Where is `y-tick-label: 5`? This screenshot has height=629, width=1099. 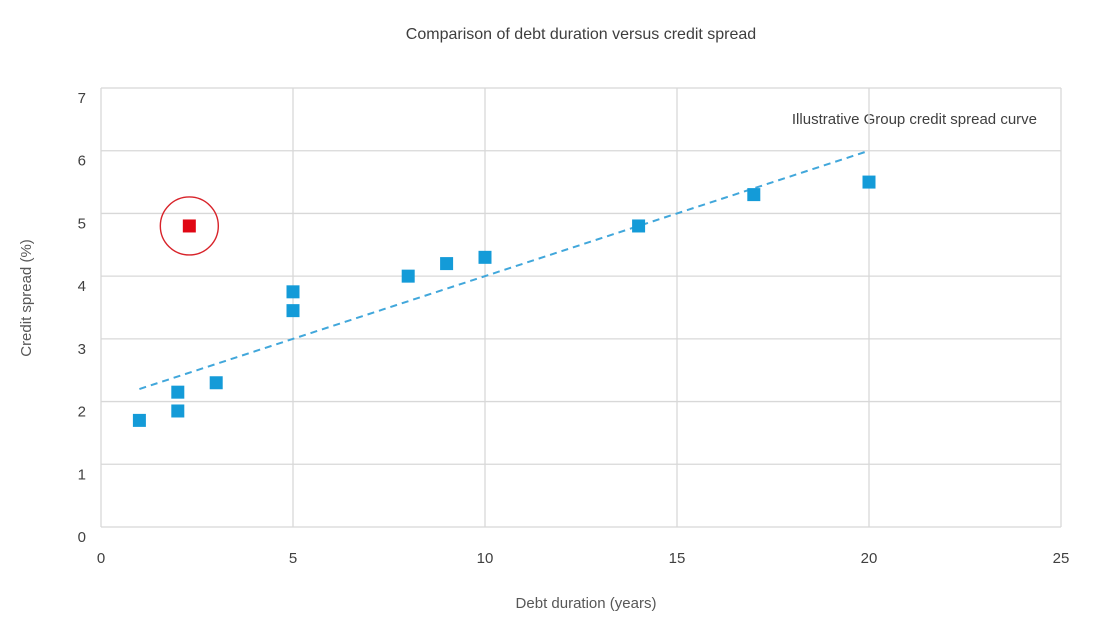 y-tick-label: 5 is located at coordinates (82, 223).